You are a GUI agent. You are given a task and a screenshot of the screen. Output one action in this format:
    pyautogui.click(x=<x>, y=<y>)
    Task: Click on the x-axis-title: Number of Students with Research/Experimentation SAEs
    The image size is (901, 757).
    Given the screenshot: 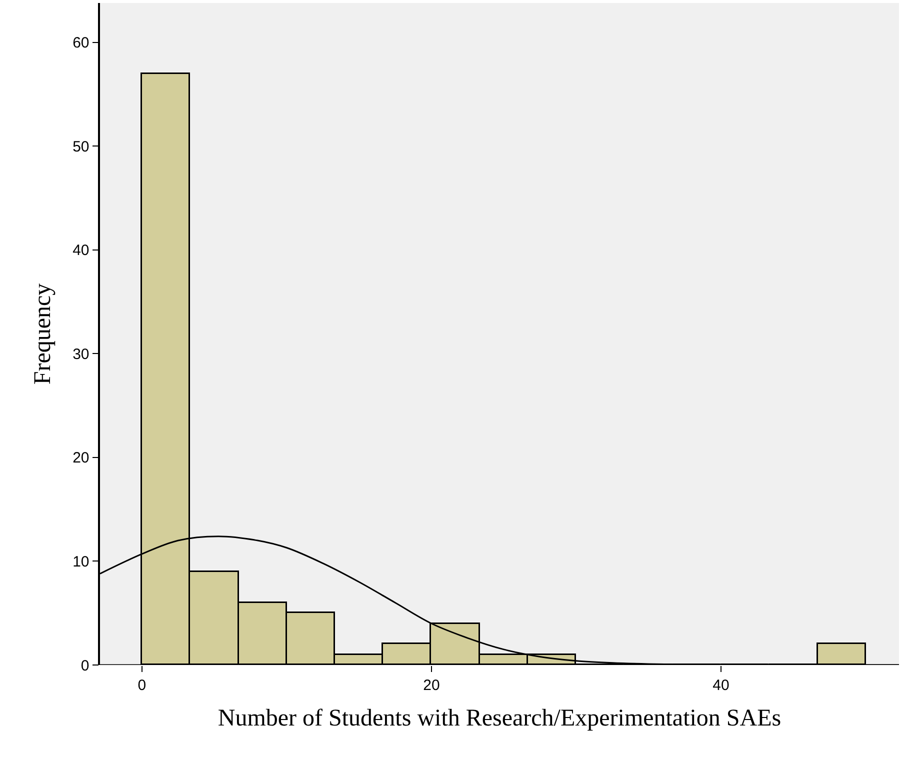 What is the action you would take?
    pyautogui.click(x=500, y=718)
    